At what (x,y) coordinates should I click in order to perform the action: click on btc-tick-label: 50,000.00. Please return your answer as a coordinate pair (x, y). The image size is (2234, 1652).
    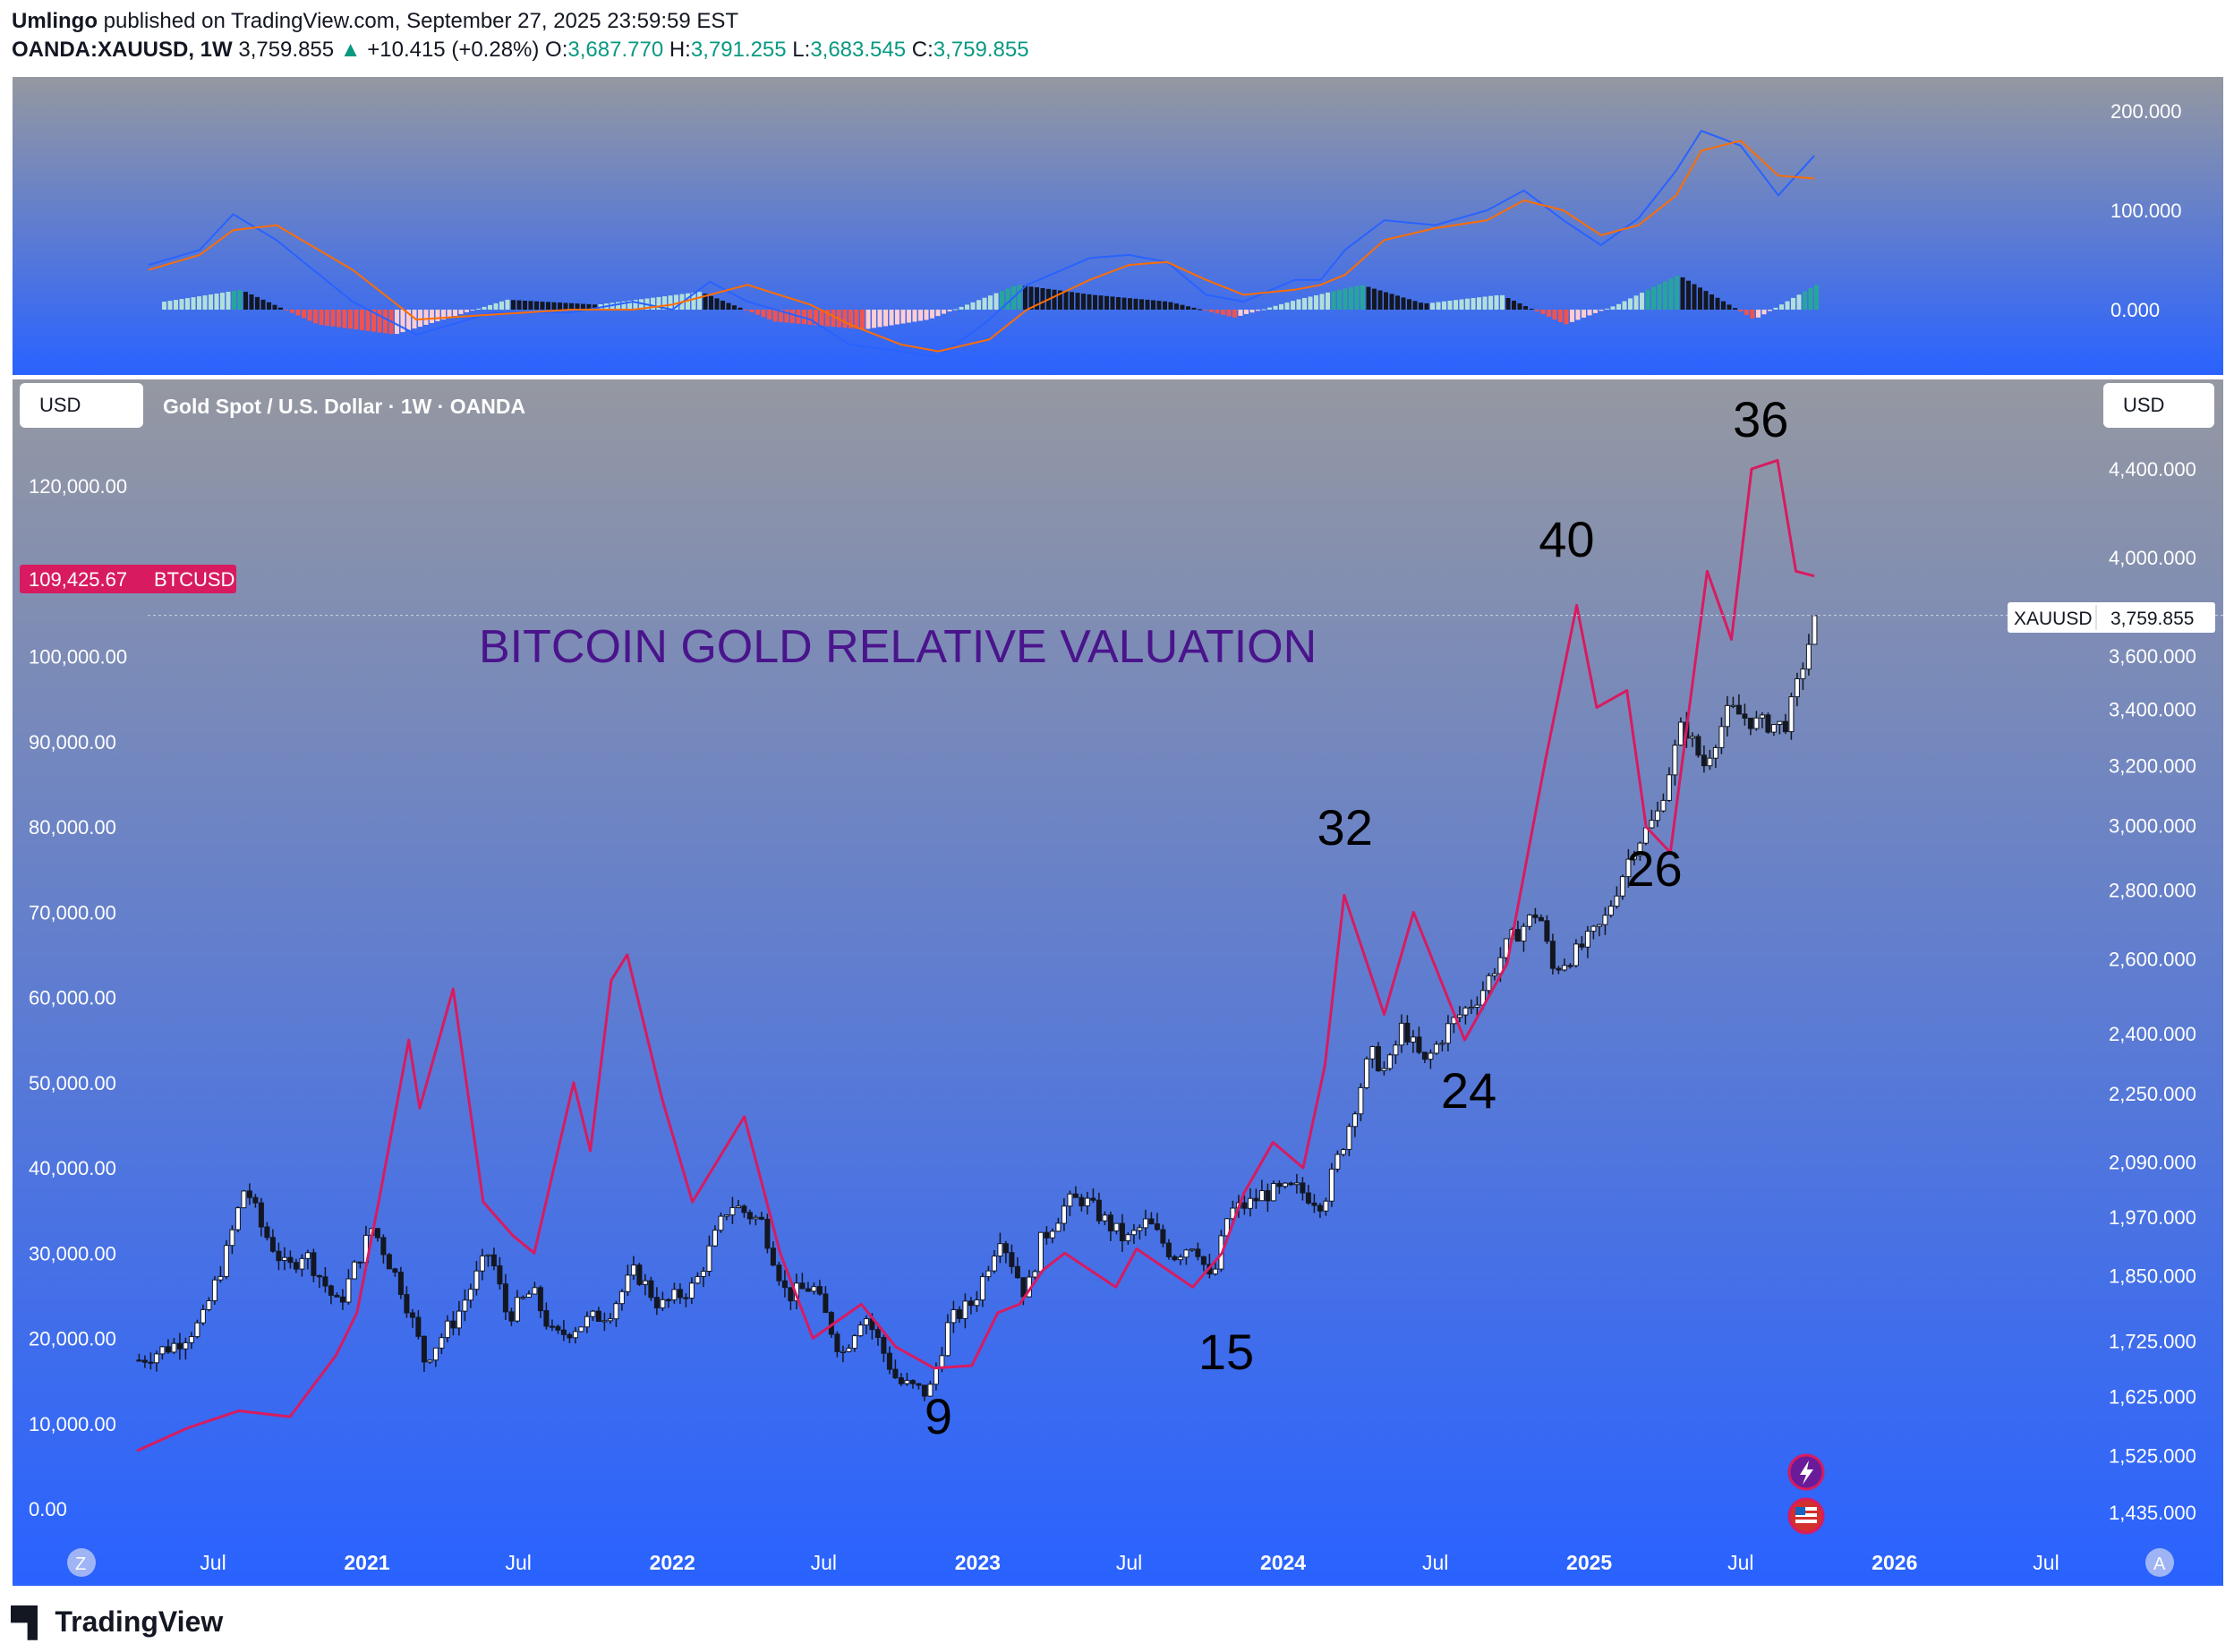
    Looking at the image, I should click on (72, 1083).